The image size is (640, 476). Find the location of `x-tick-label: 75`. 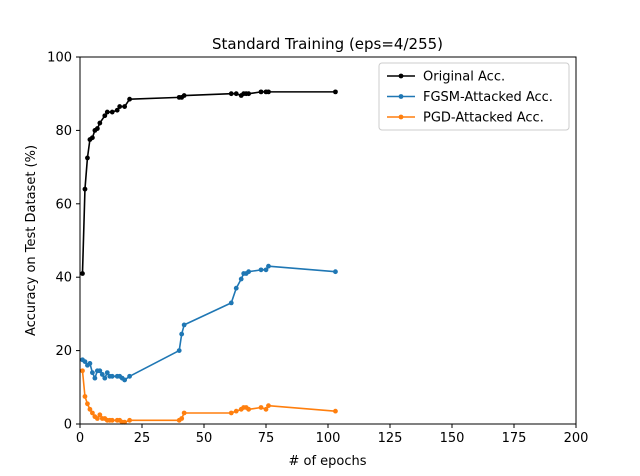

x-tick-label: 75 is located at coordinates (266, 438).